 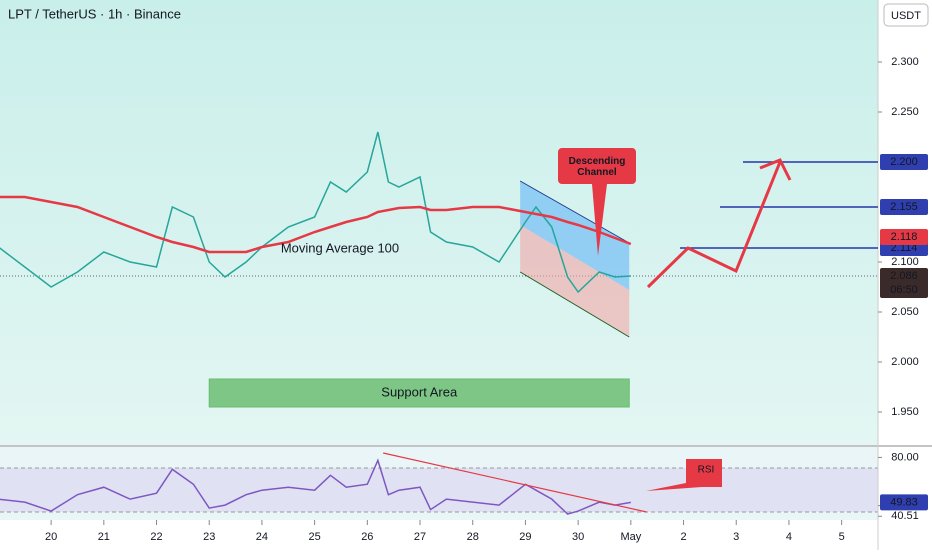 I want to click on x-tick-label: 26, so click(x=367, y=537).